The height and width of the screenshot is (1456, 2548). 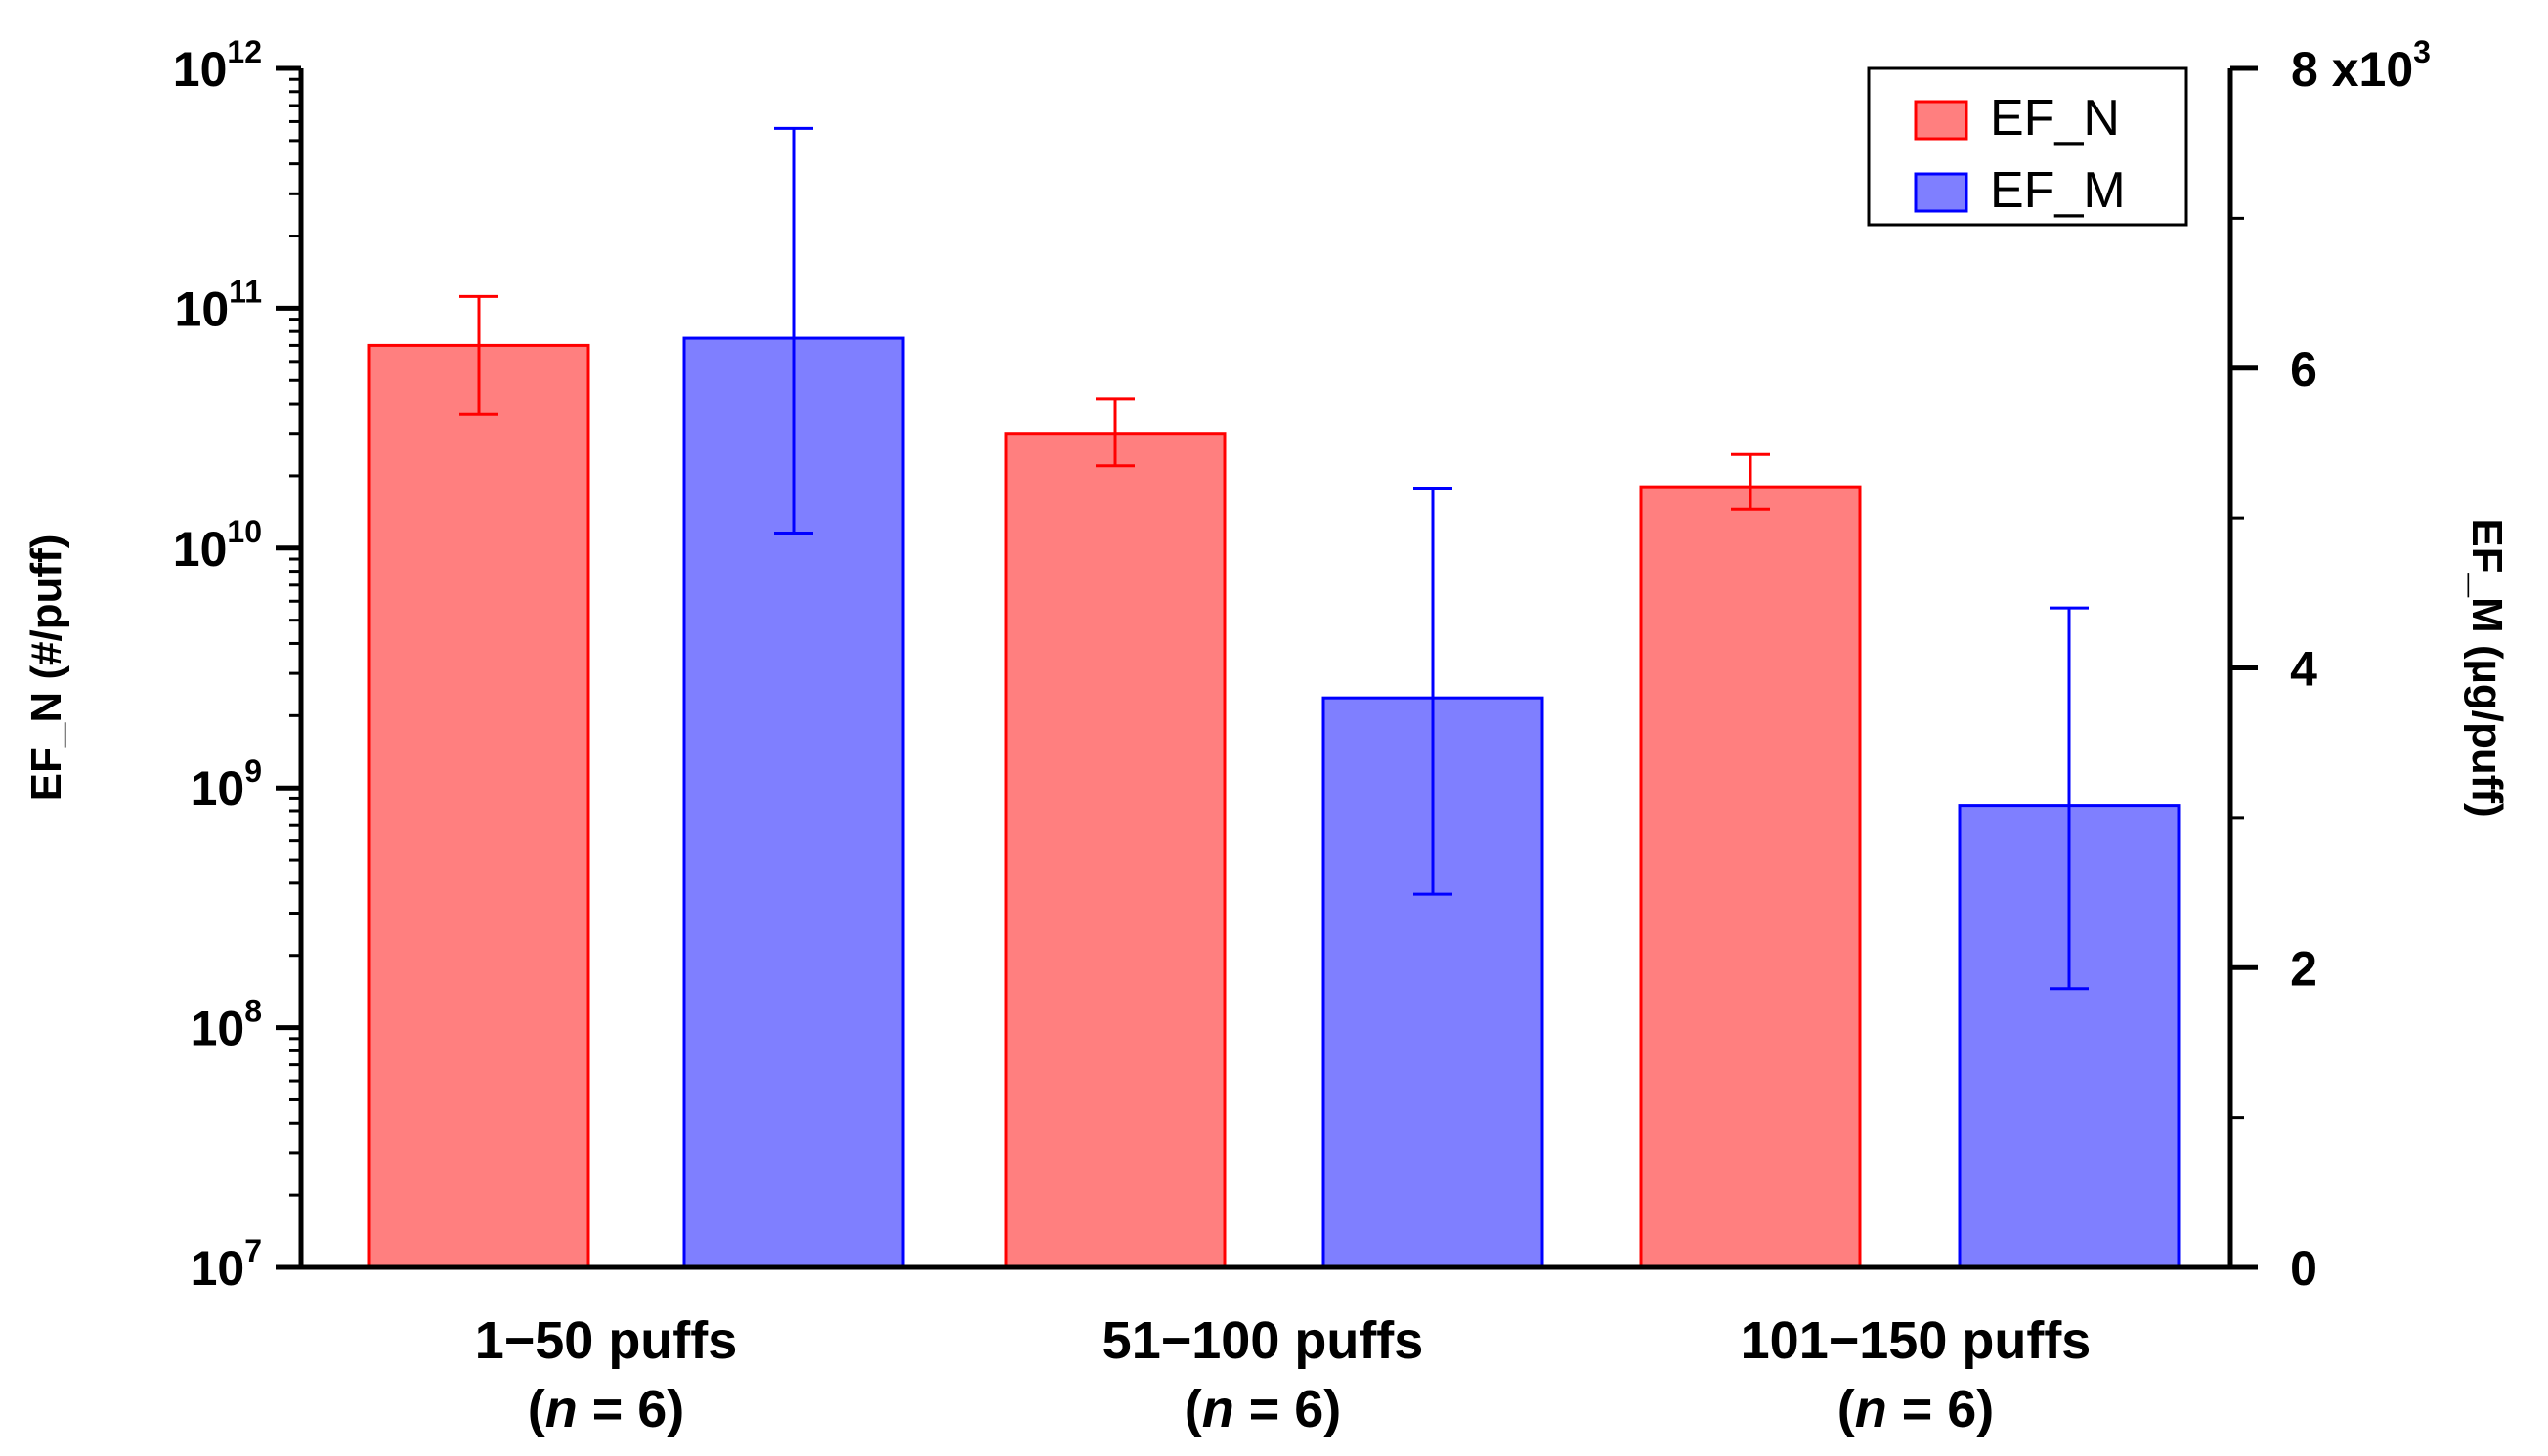 I want to click on right-tick-label-1: 0, so click(x=2303, y=1268).